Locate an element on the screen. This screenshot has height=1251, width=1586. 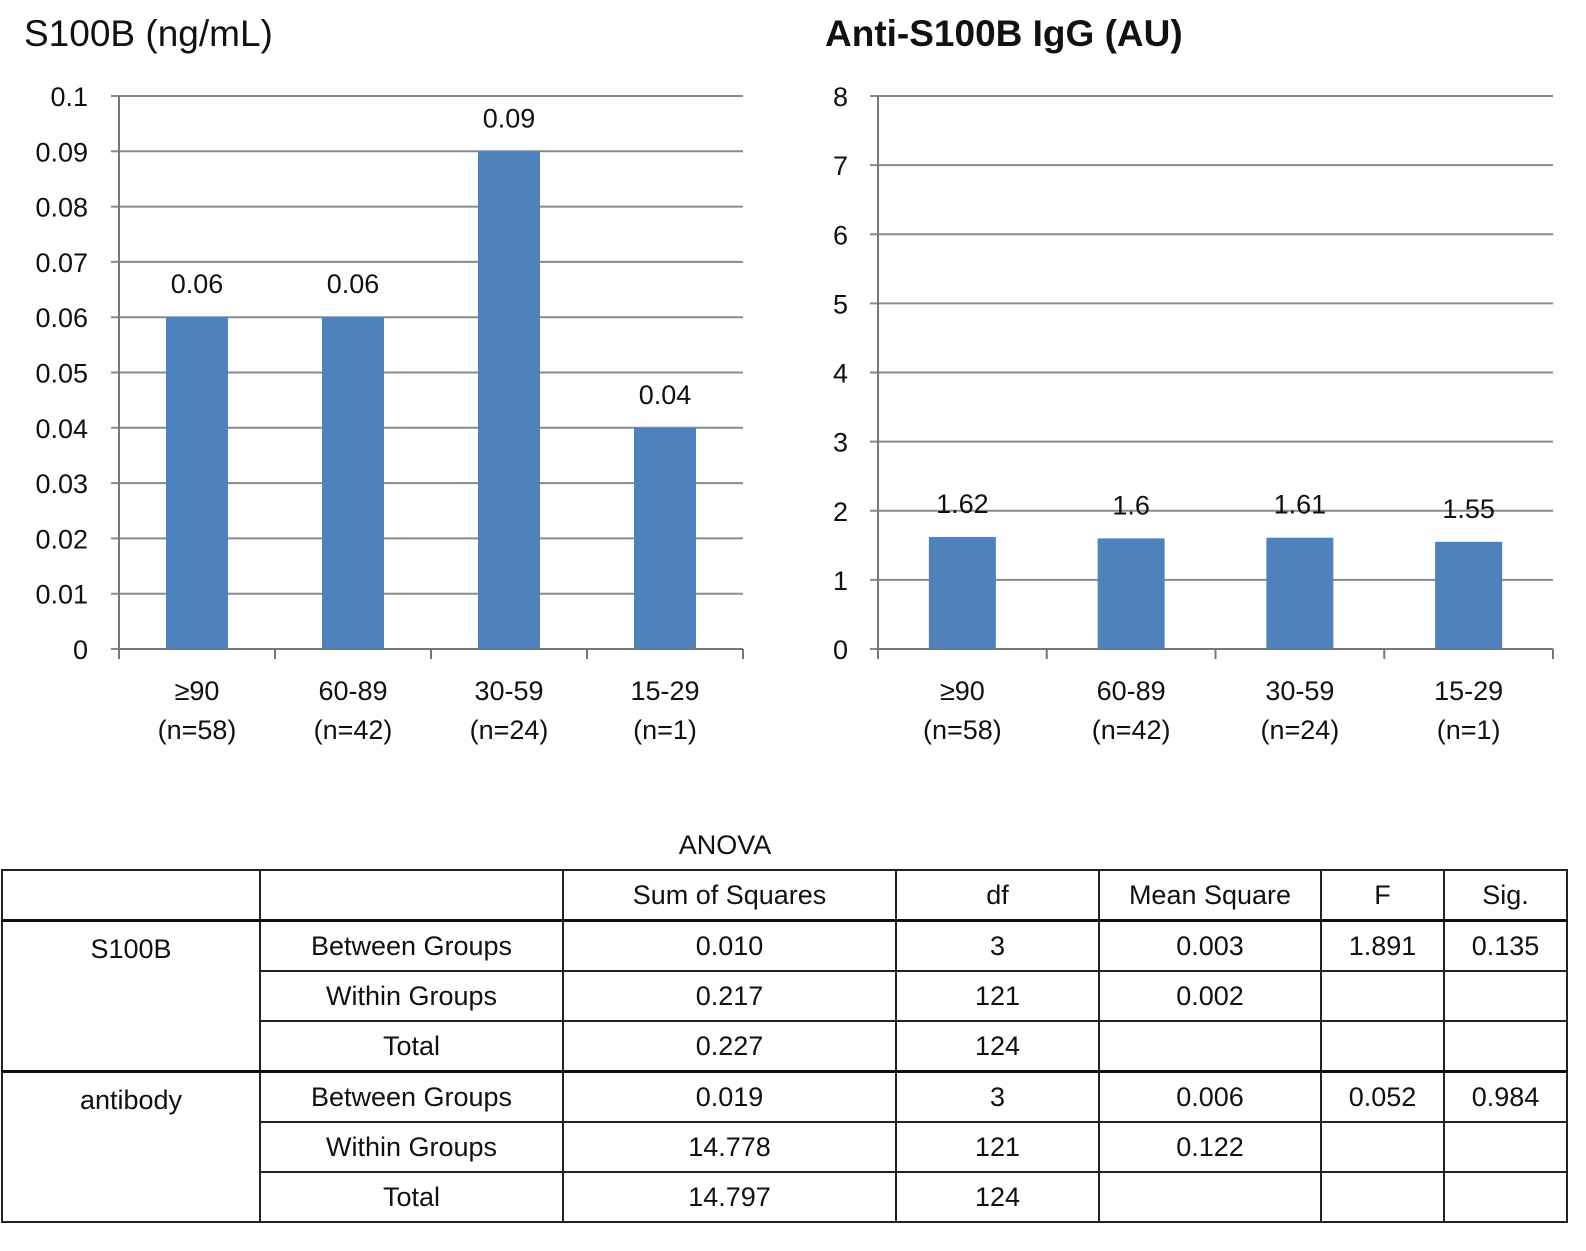
data-label: 1.55 is located at coordinates (1468, 509).